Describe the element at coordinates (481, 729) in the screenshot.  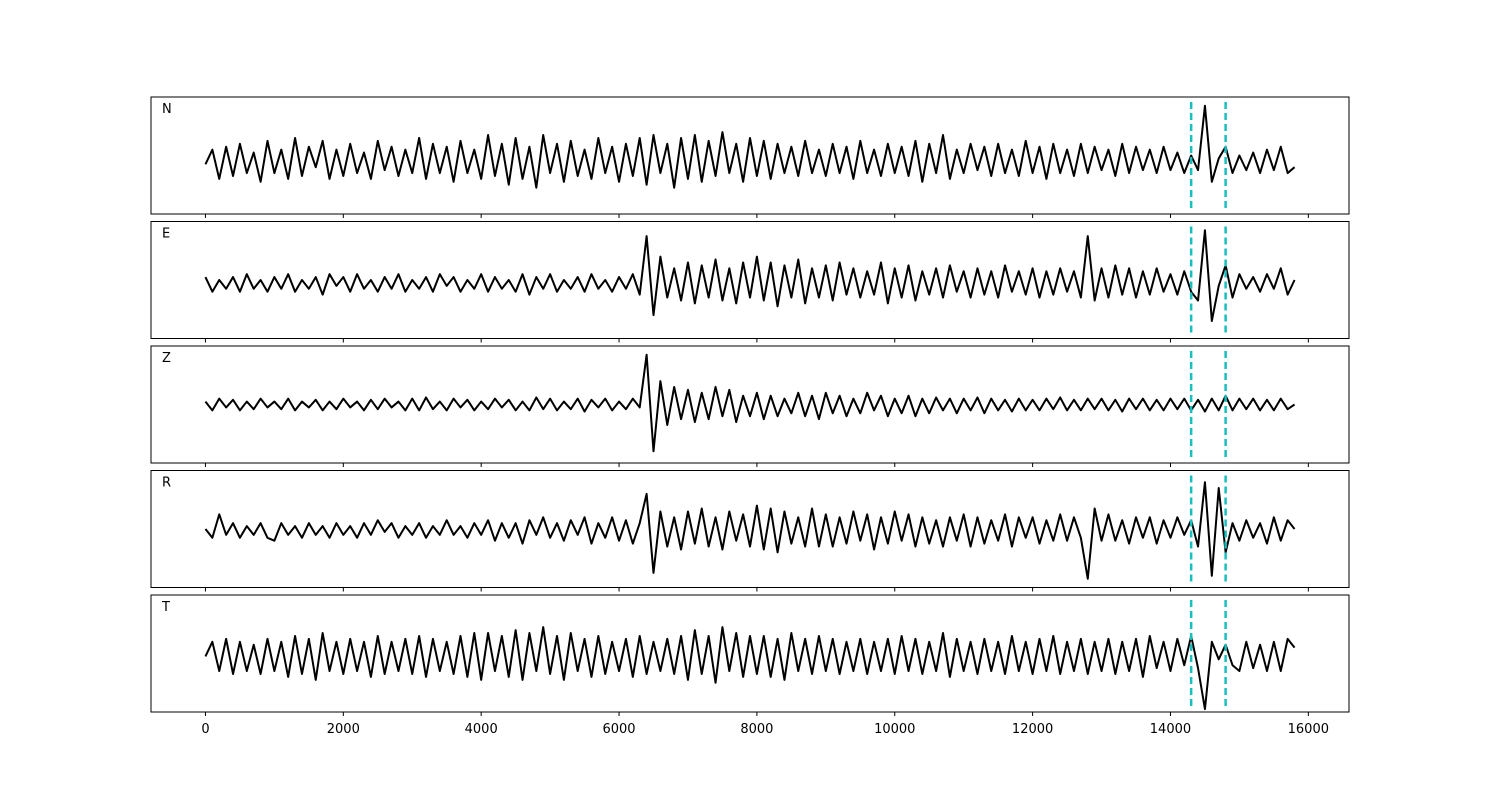
I see `x-tick-label: 4000` at that location.